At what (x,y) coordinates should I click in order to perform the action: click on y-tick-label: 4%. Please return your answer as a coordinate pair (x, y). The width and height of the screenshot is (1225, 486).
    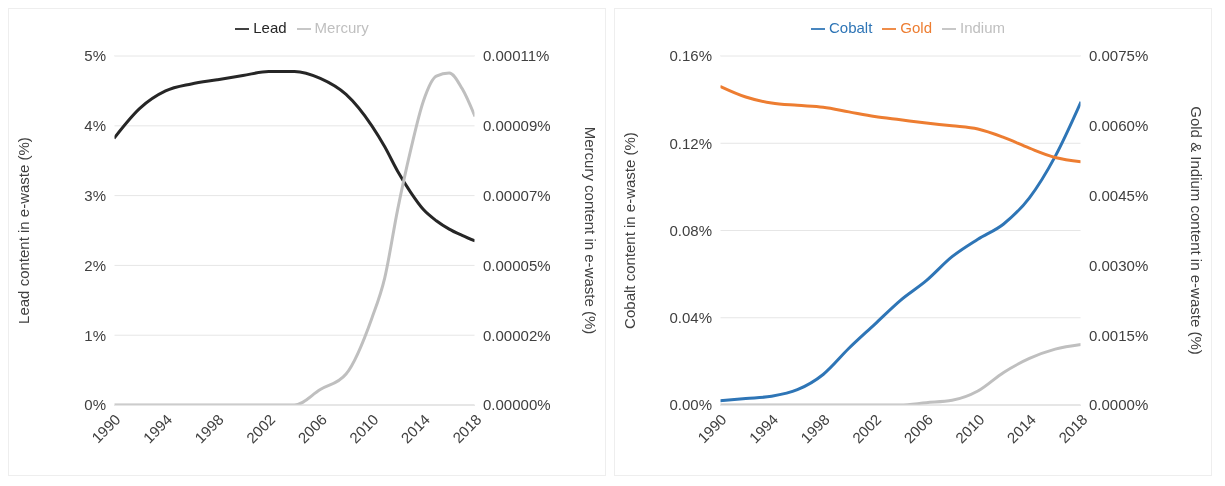
    Looking at the image, I should click on (95, 126).